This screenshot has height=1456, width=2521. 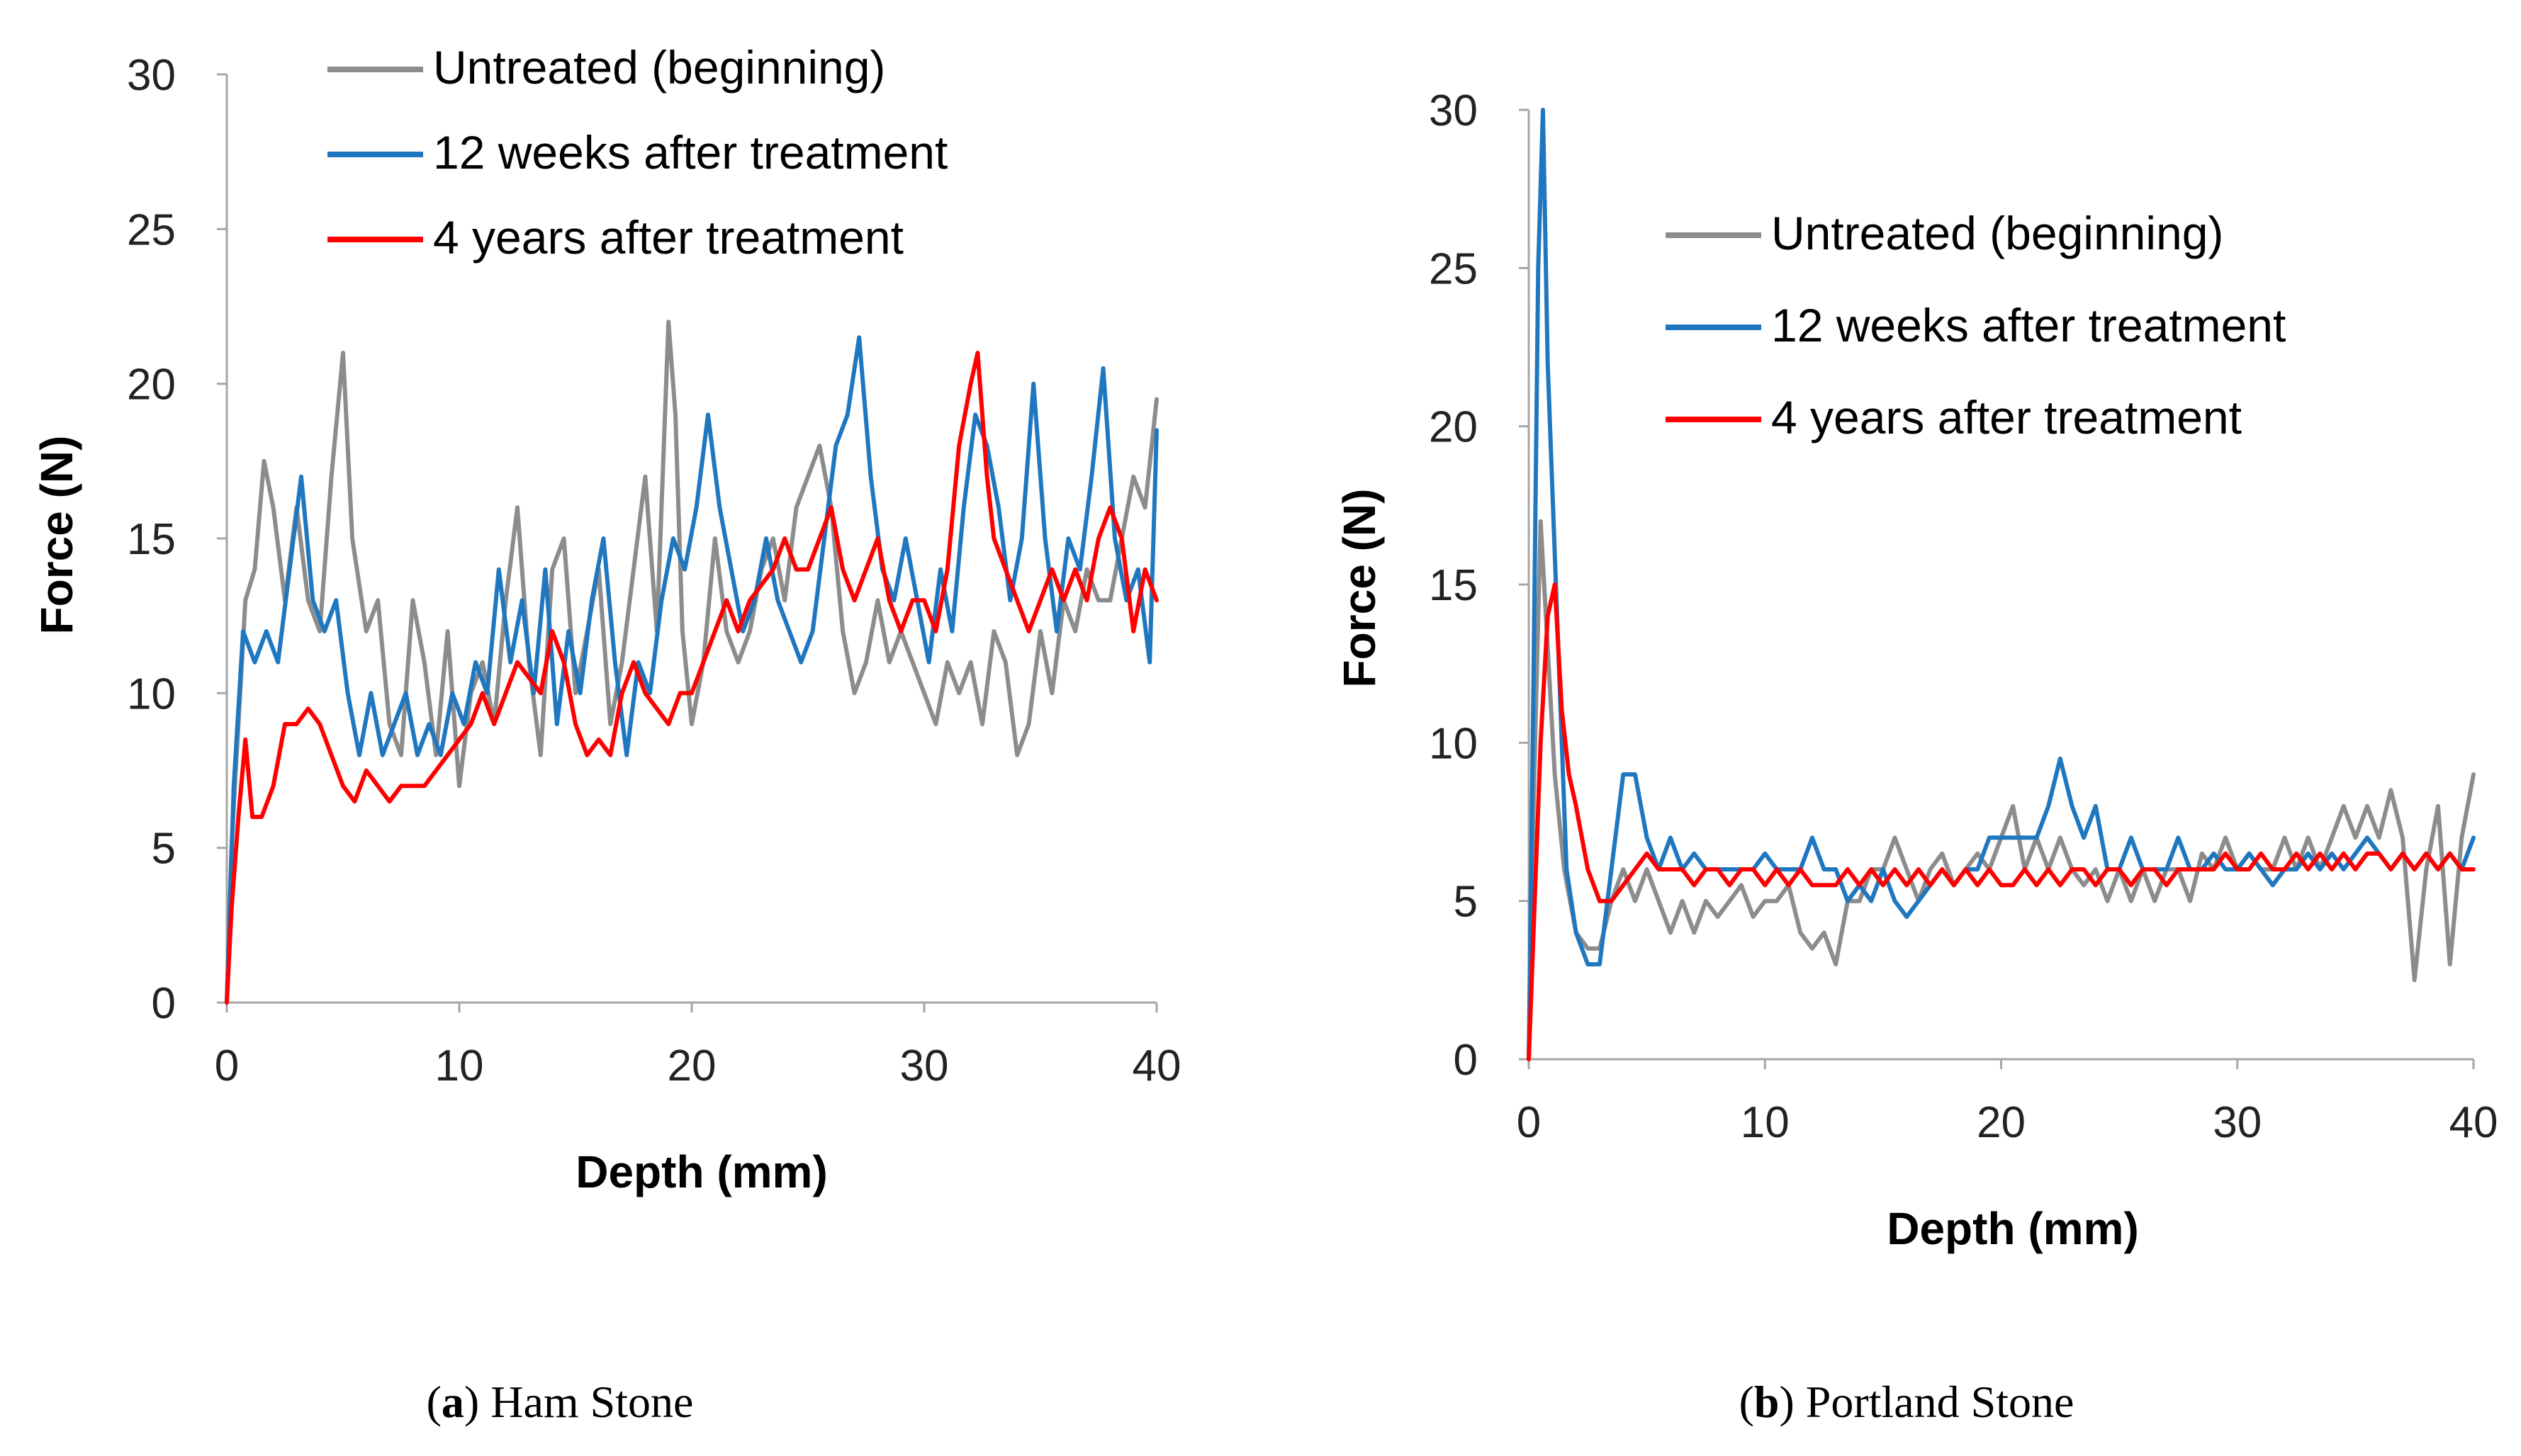 What do you see at coordinates (1466, 1060) in the screenshot?
I see `y-tick-label-b: 0` at bounding box center [1466, 1060].